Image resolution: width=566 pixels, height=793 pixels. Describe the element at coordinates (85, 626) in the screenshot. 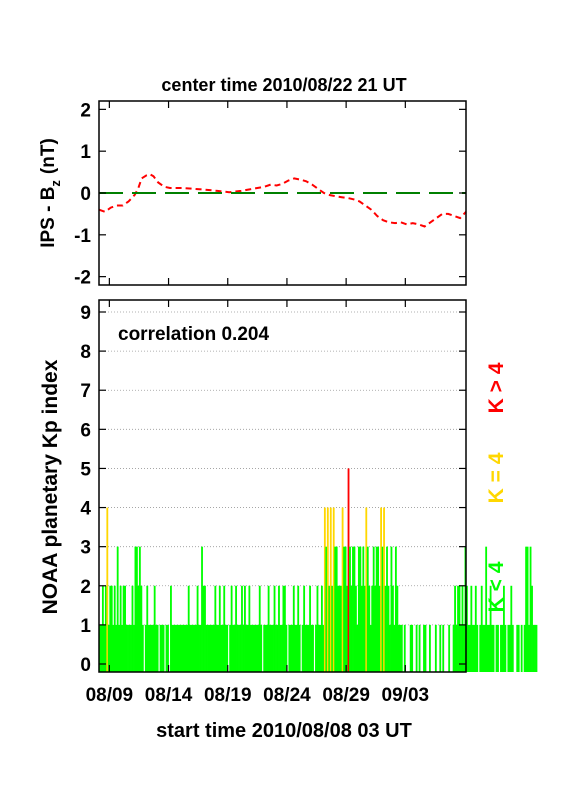

I see `bottom-y-tick-label: 1` at that location.